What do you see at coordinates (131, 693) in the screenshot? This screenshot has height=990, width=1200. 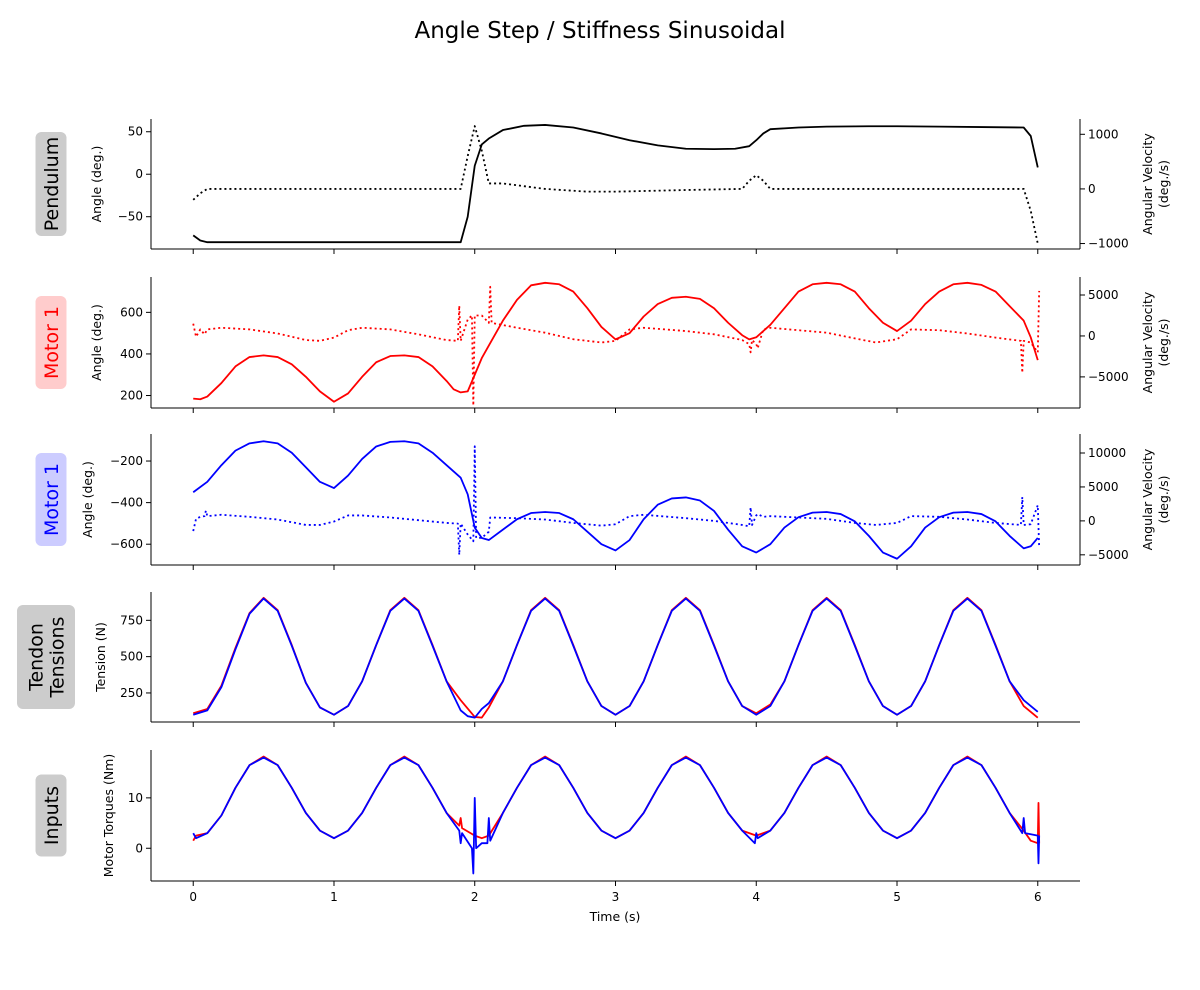 I see `y-tick-label: 250` at bounding box center [131, 693].